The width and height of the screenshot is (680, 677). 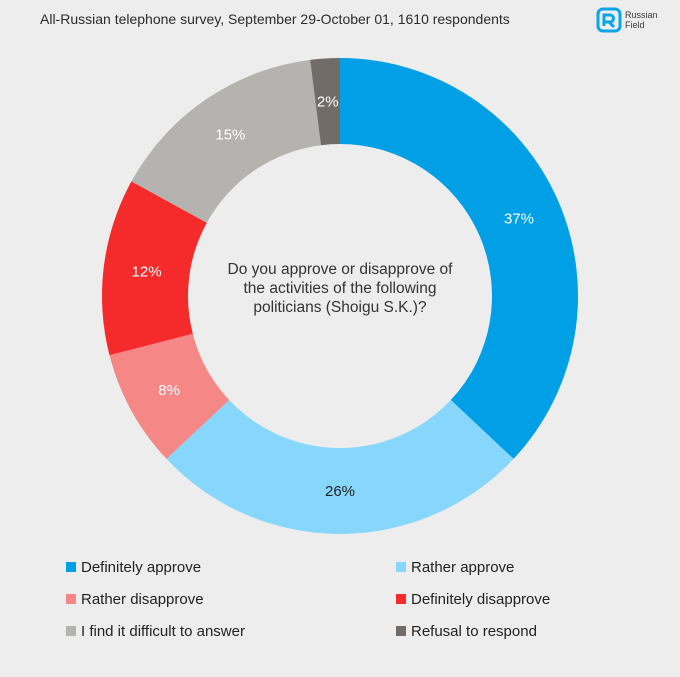 What do you see at coordinates (340, 269) in the screenshot?
I see `chart-question-line-1: Do you approve or disapprove of` at bounding box center [340, 269].